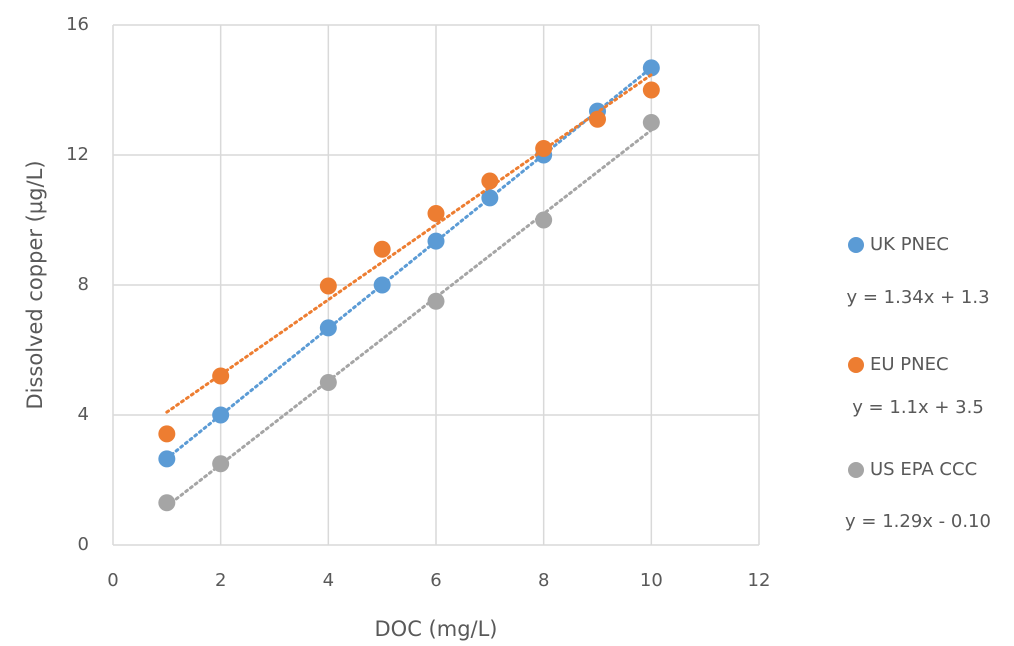 This screenshot has height=646, width=1014. I want to click on x-tick-label: 0, so click(112, 580).